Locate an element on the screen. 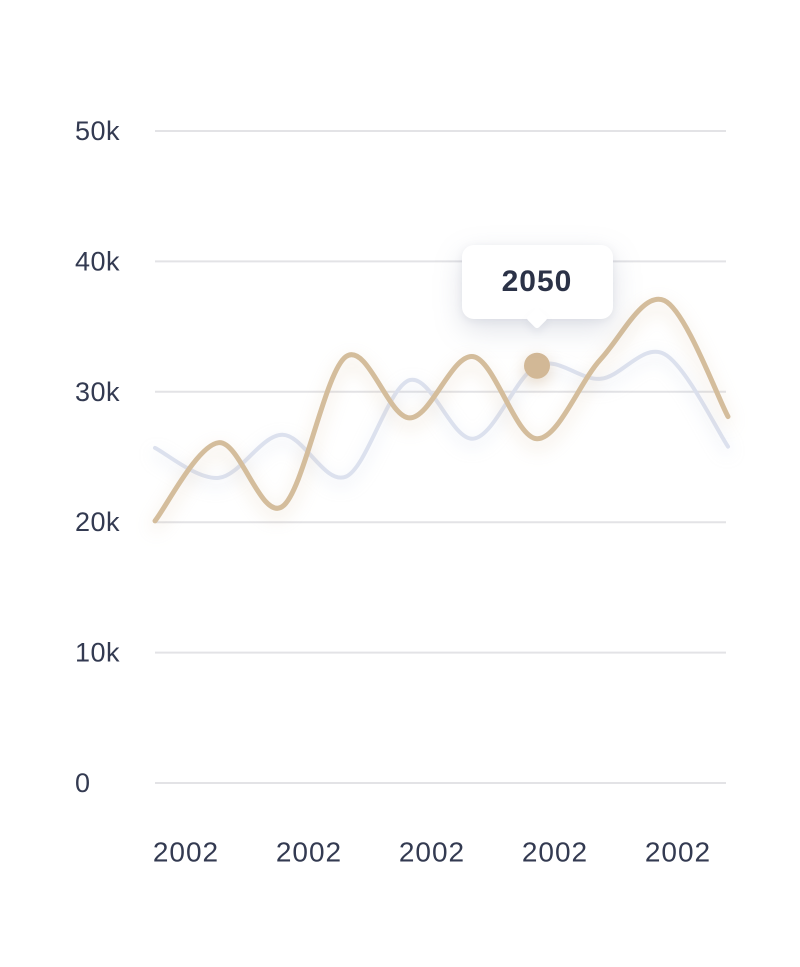 This screenshot has width=800, height=967. tooltip-value: 2050 is located at coordinates (537, 281).